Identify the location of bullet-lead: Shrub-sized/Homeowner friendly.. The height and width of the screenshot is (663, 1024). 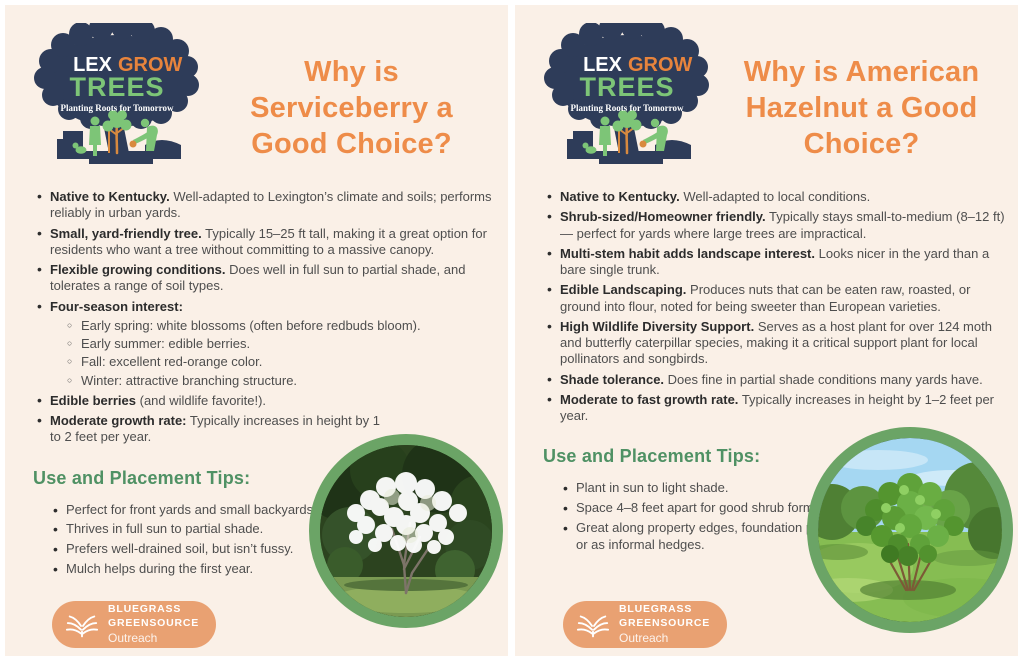
(663, 217).